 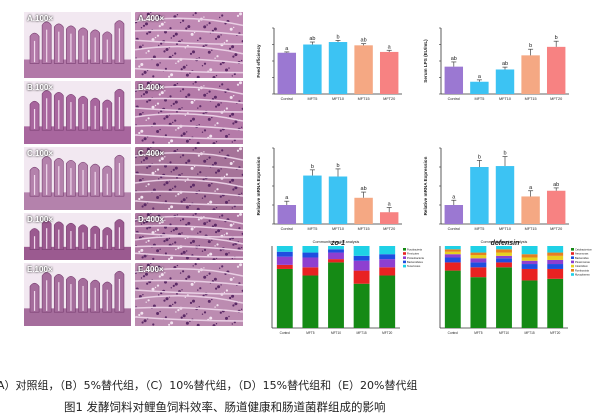 What do you see at coordinates (361, 258) in the screenshot?
I see `stack-segment-bacteroidetes` at bounding box center [361, 258].